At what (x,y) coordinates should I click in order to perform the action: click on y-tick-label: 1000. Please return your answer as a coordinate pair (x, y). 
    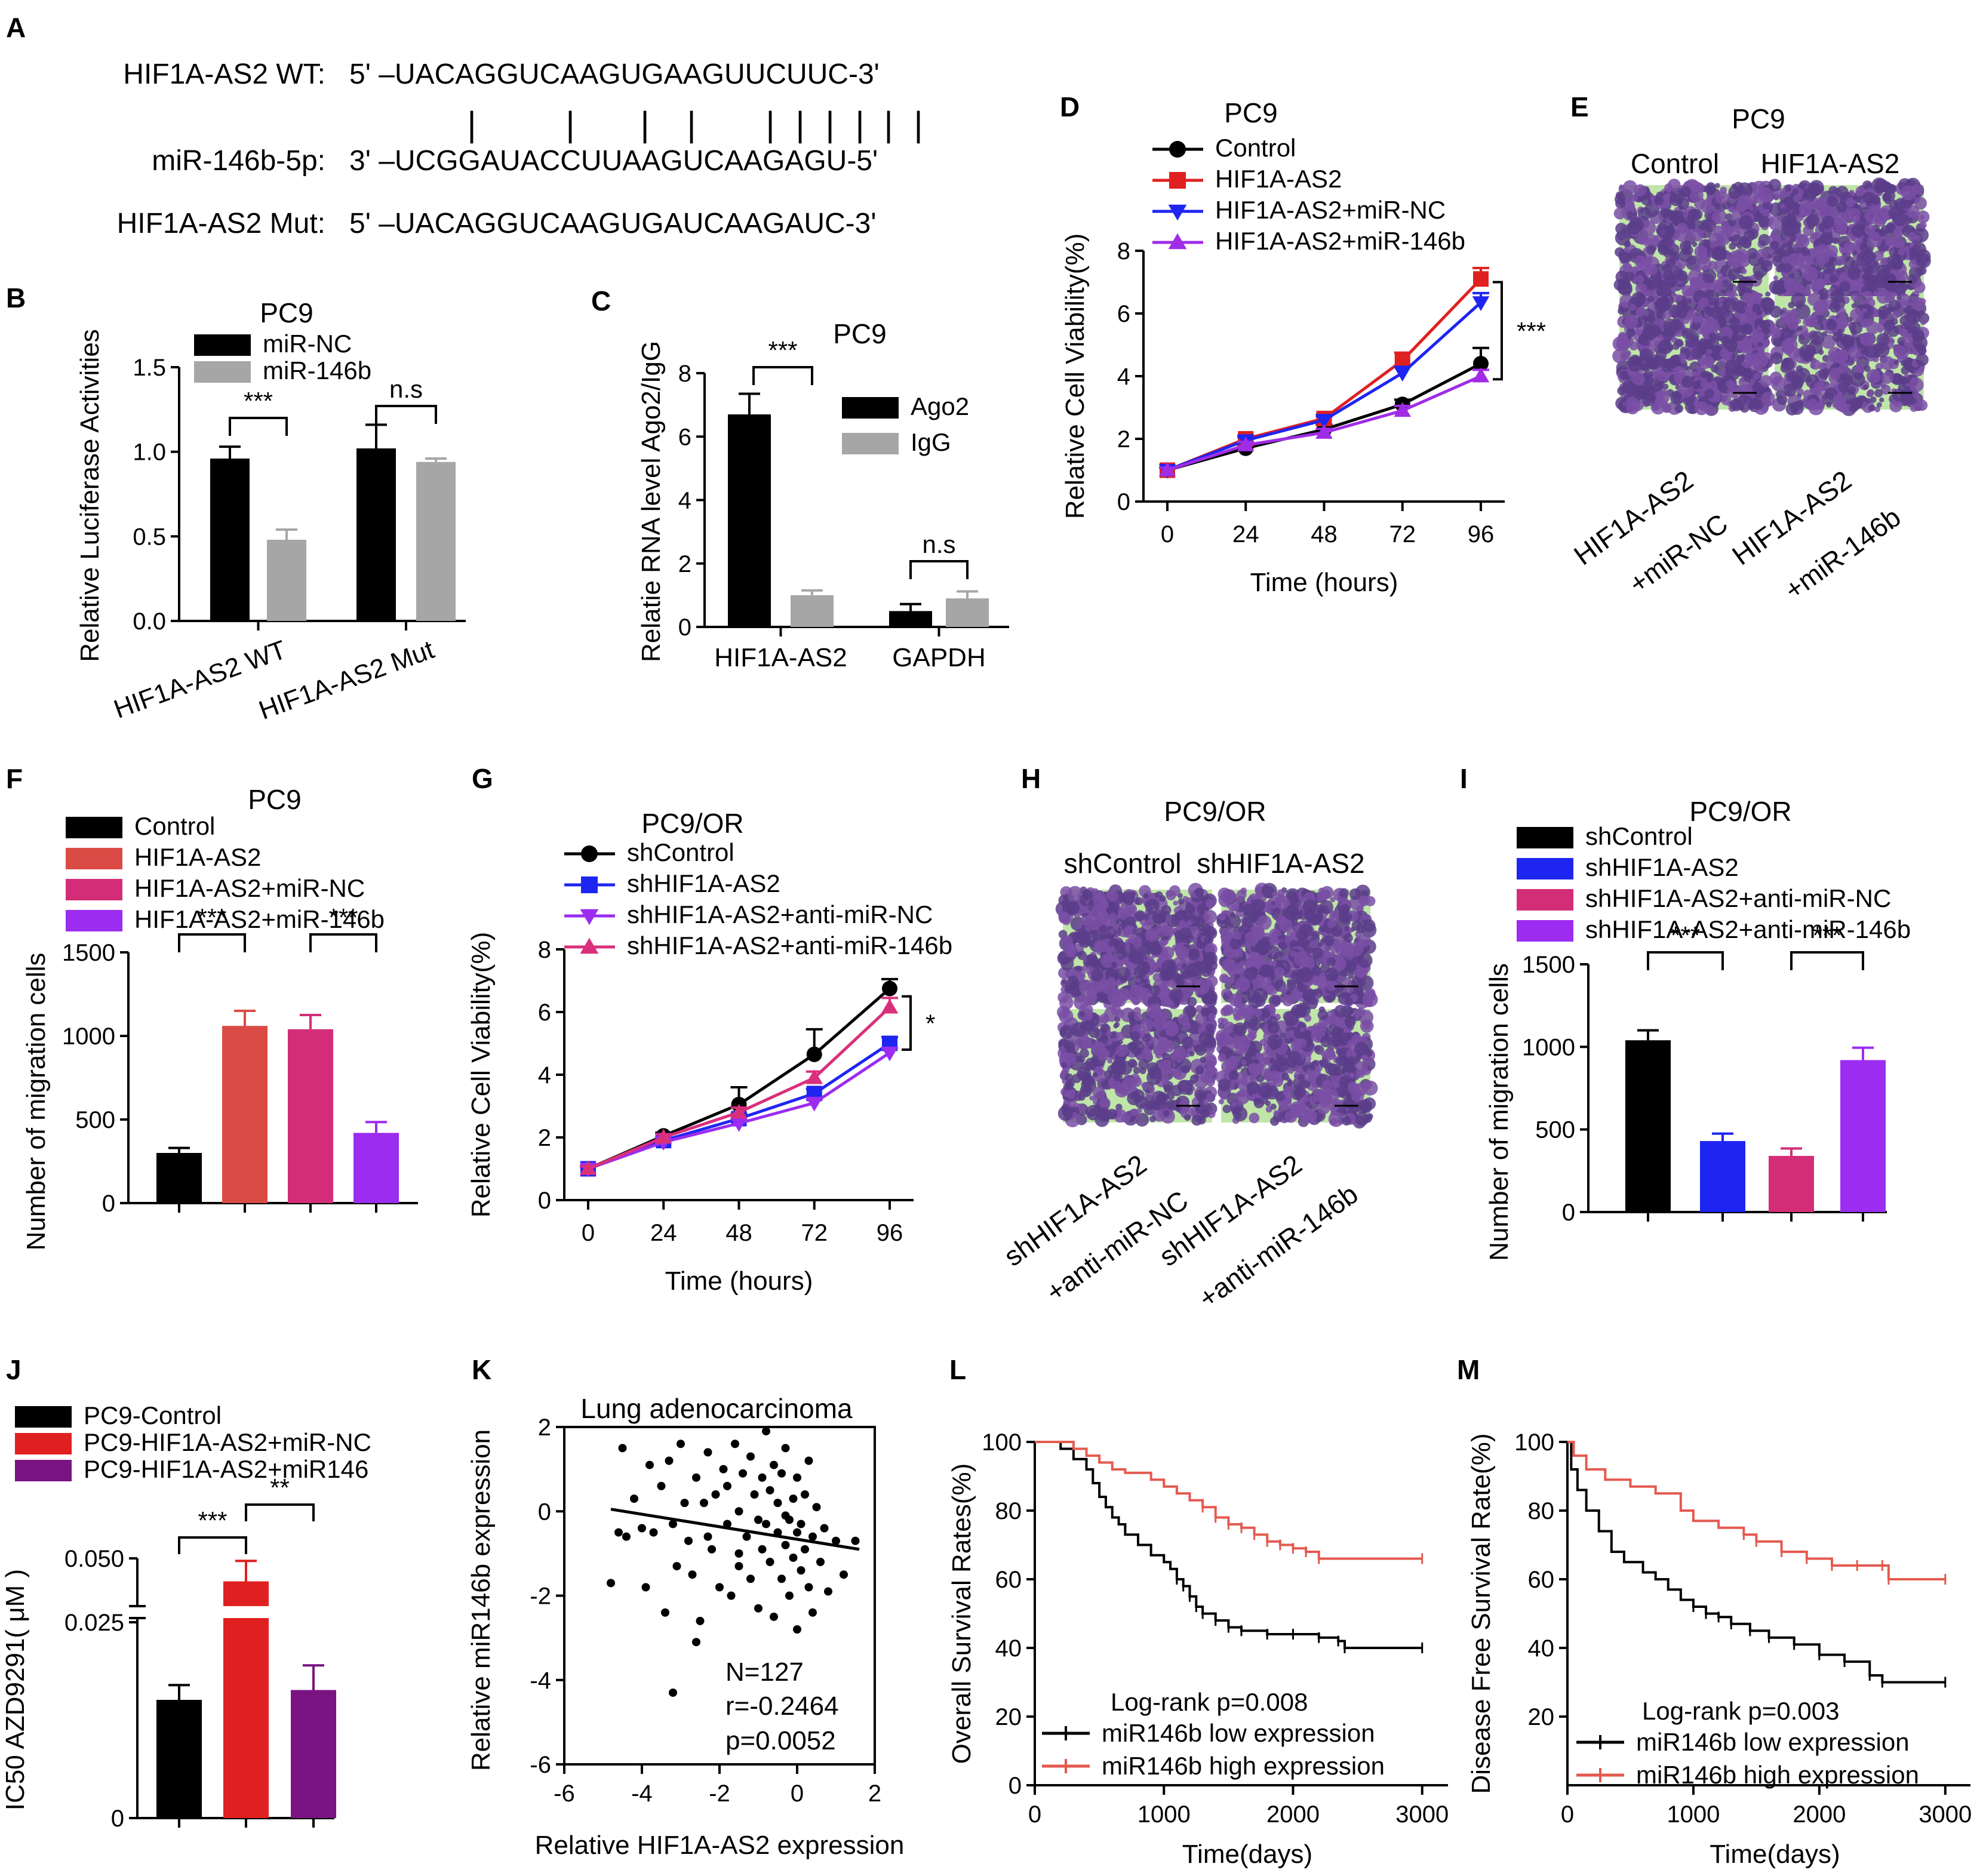
    Looking at the image, I should click on (88, 1036).